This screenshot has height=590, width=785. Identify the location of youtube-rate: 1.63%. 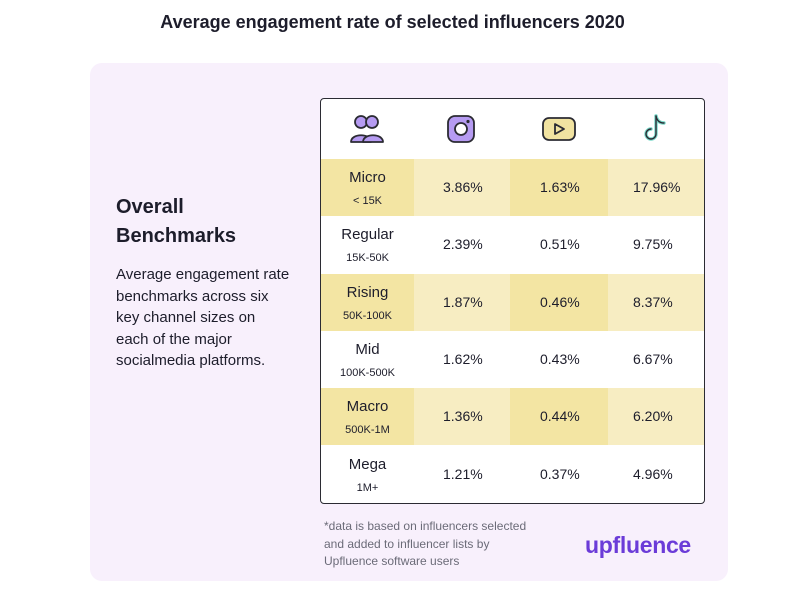
(560, 187).